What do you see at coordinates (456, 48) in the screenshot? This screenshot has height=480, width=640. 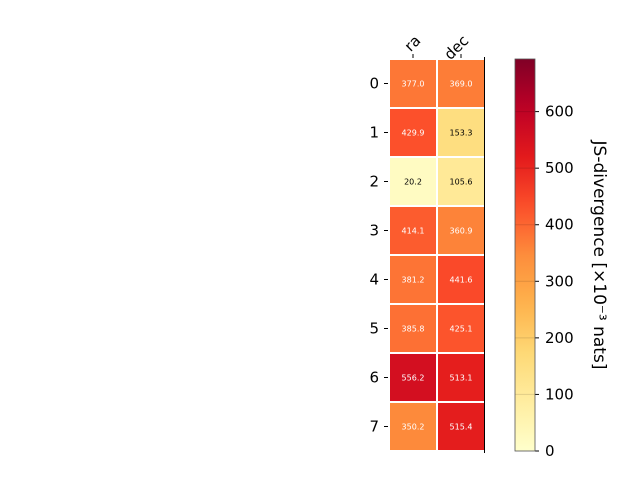 I see `column-tick-label: dec` at bounding box center [456, 48].